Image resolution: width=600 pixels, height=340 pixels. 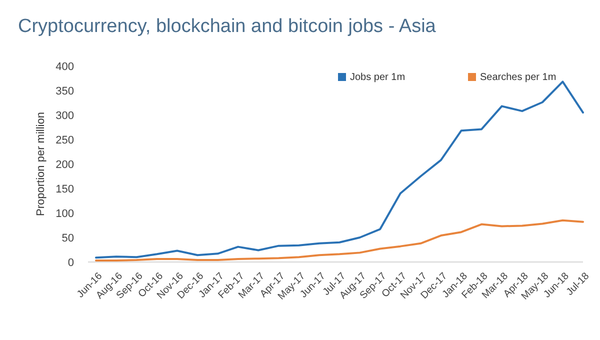 What do you see at coordinates (68, 238) in the screenshot?
I see `y-tick-label: 50` at bounding box center [68, 238].